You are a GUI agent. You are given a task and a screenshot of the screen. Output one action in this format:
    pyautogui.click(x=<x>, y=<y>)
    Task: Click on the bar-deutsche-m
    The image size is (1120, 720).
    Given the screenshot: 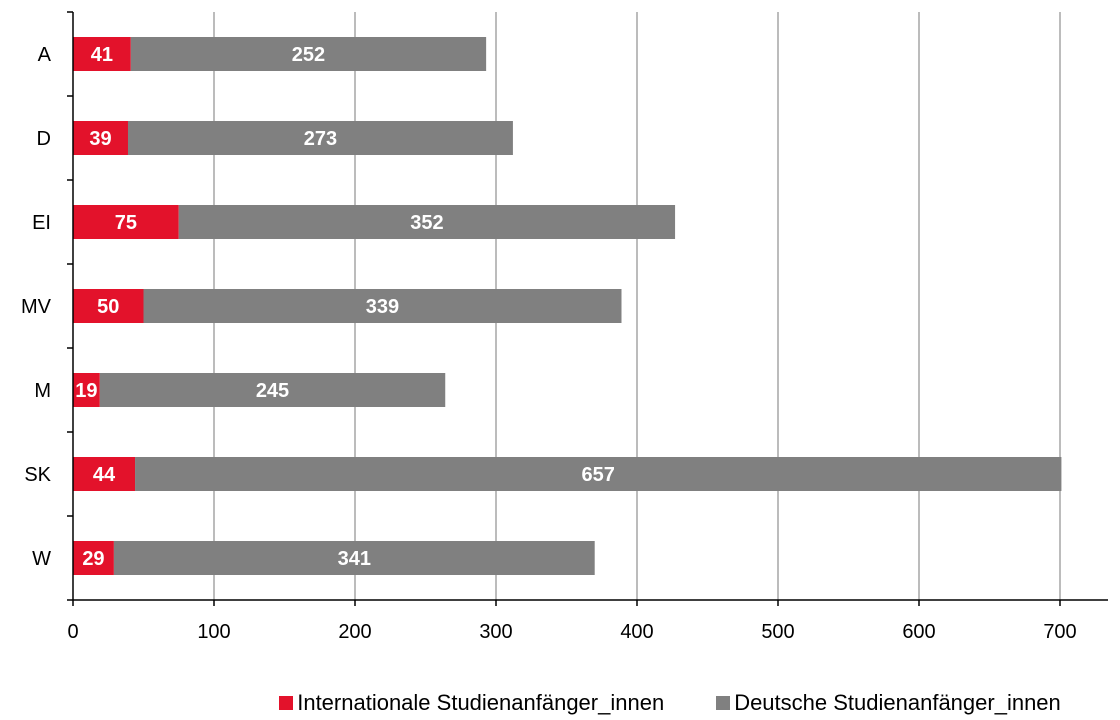 What is the action you would take?
    pyautogui.click(x=272, y=390)
    